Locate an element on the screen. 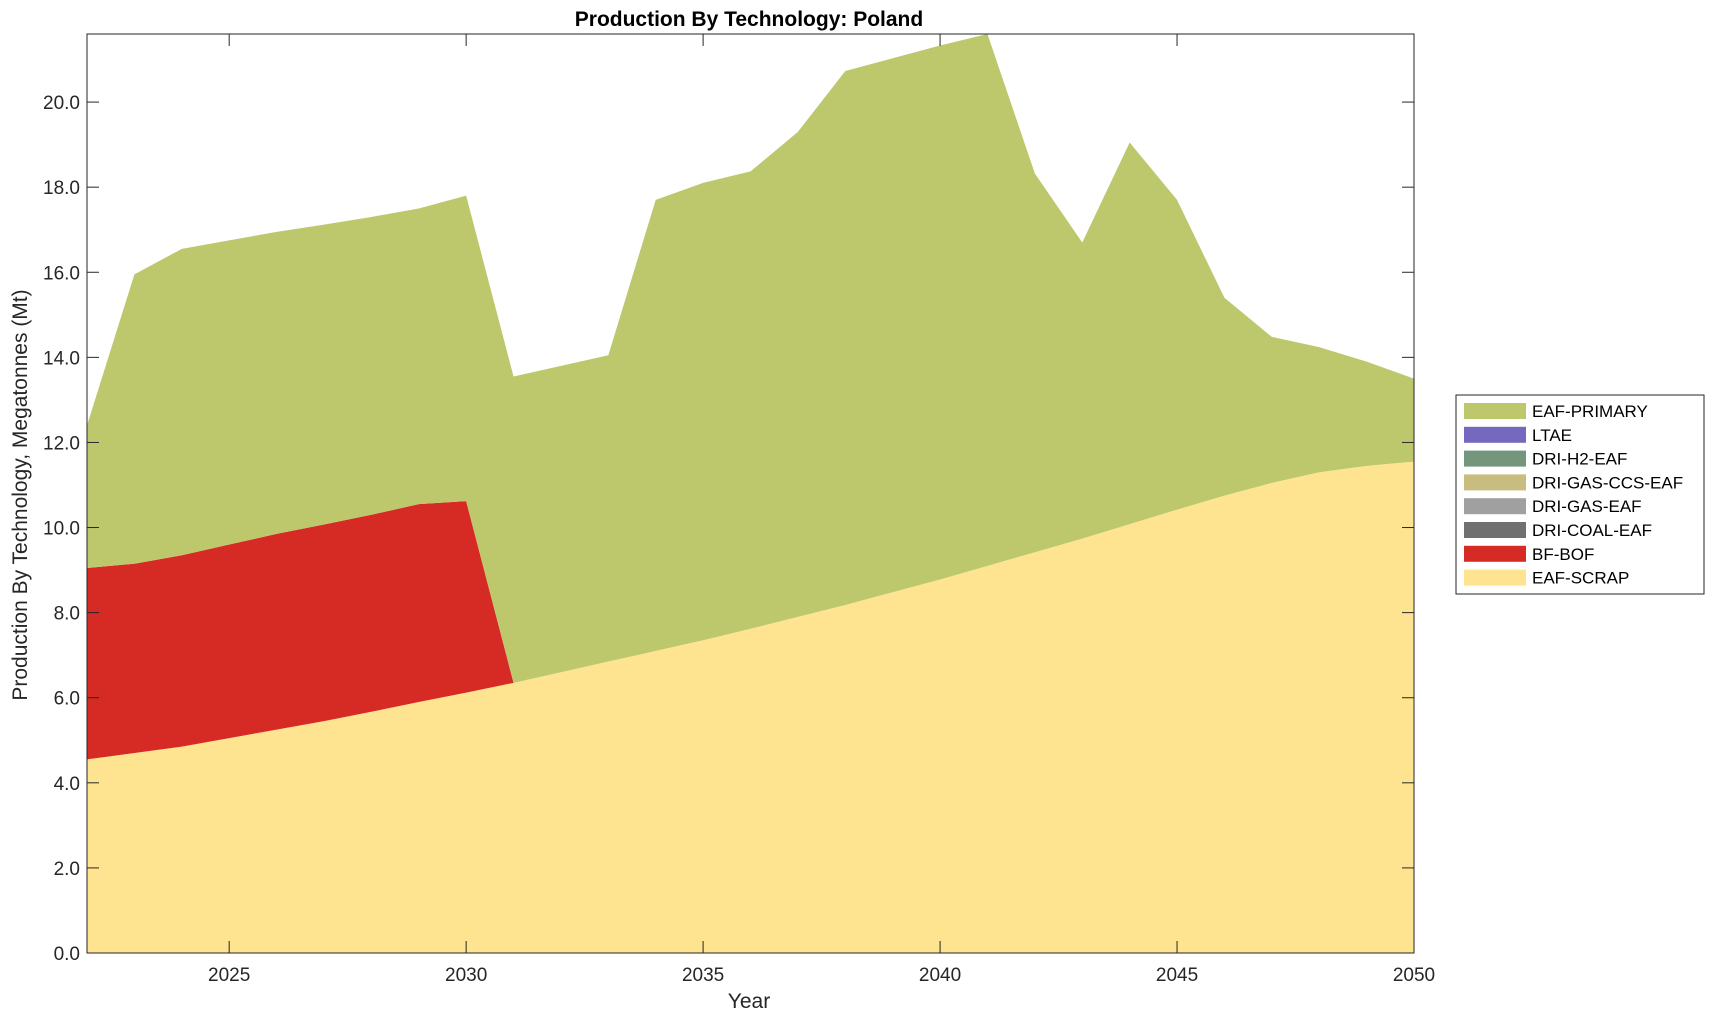  y-tick-label: 10.0 is located at coordinates (61, 529).